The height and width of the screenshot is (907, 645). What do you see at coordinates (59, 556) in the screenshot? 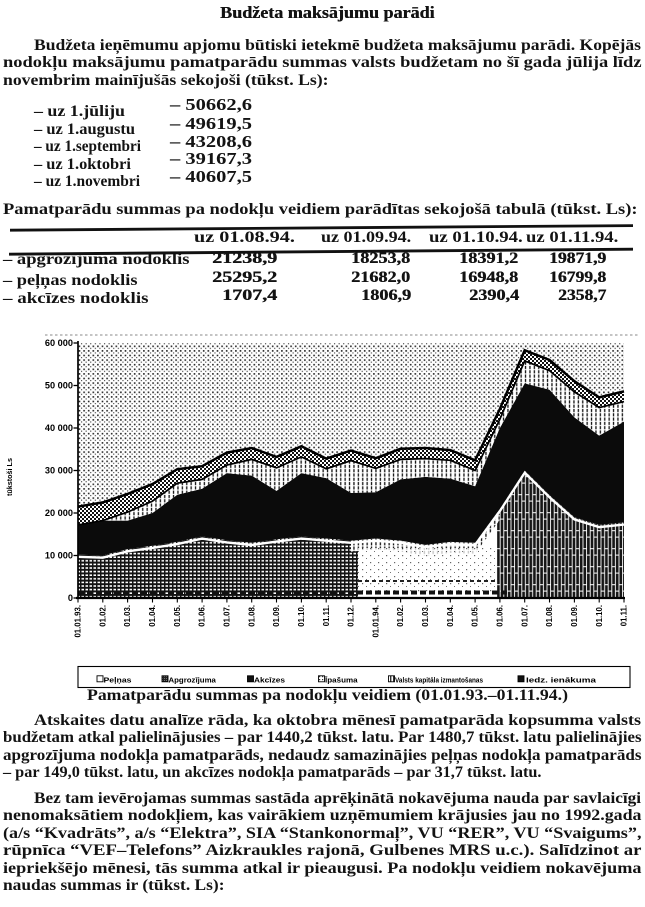
I see `svg-text: 10 000` at bounding box center [59, 556].